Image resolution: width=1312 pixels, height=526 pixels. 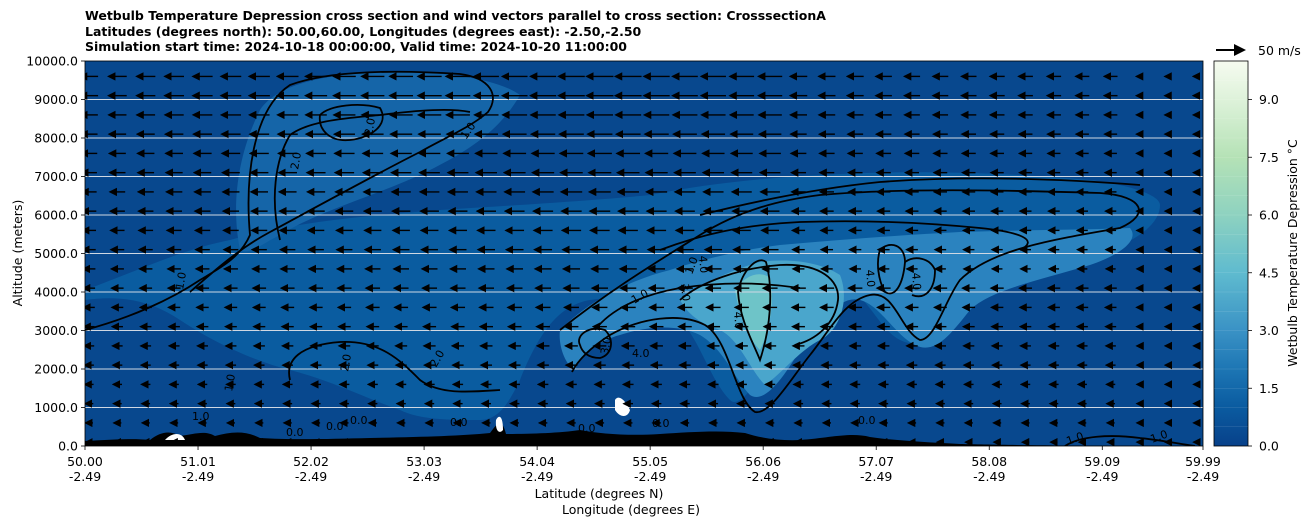 What do you see at coordinates (56, 292) in the screenshot?
I see `y-tick-label: 4000.0` at bounding box center [56, 292].